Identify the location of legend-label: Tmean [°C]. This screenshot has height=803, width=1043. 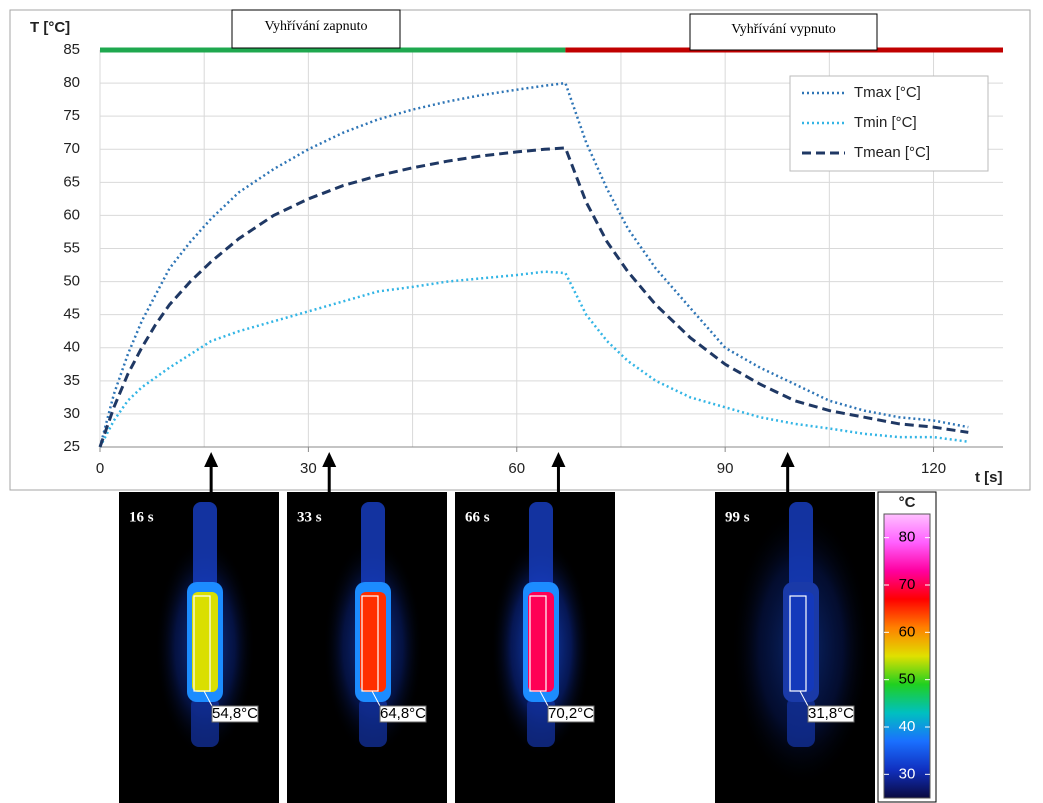
(892, 152).